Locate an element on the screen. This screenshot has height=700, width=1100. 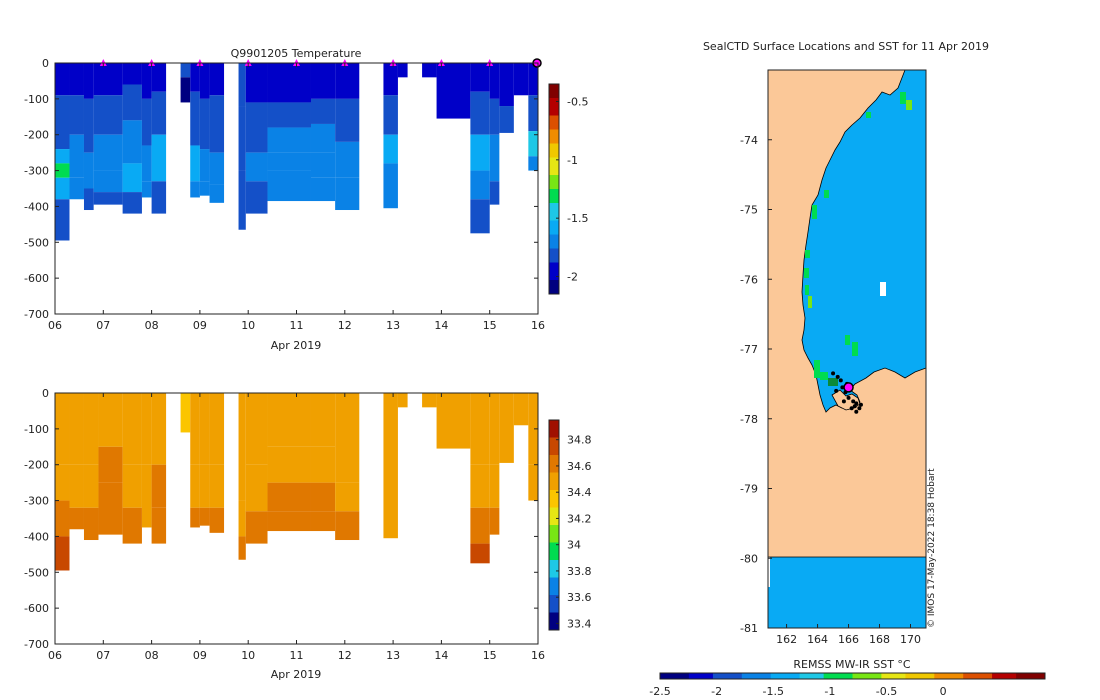
y-tick-label: -300 is located at coordinates (36, 171).